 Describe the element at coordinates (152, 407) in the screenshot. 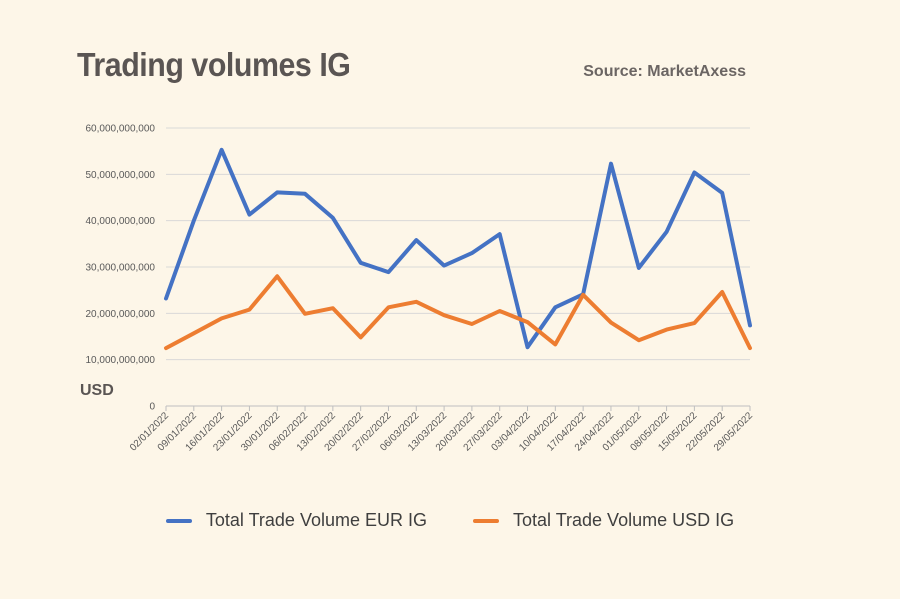

I see `y-tick-label: 0` at that location.